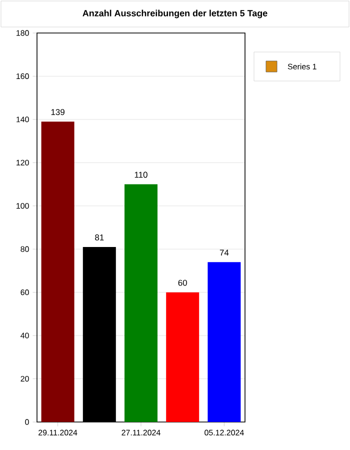 The height and width of the screenshot is (450, 350). What do you see at coordinates (224, 253) in the screenshot?
I see `data-label: 74` at bounding box center [224, 253].